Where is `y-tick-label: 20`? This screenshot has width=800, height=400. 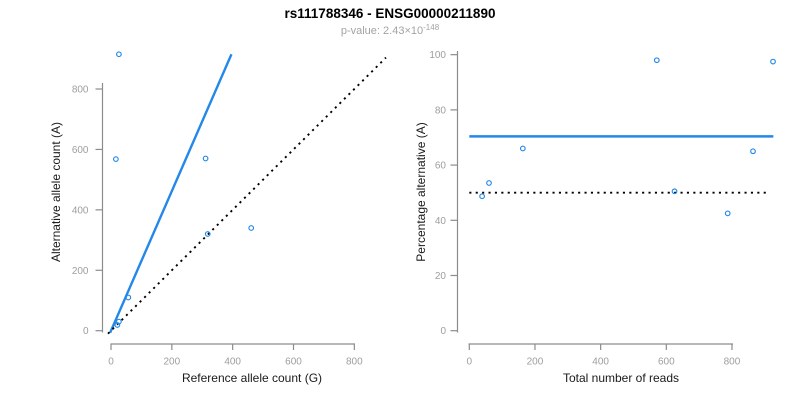 y-tick-label: 20 is located at coordinates (441, 276).